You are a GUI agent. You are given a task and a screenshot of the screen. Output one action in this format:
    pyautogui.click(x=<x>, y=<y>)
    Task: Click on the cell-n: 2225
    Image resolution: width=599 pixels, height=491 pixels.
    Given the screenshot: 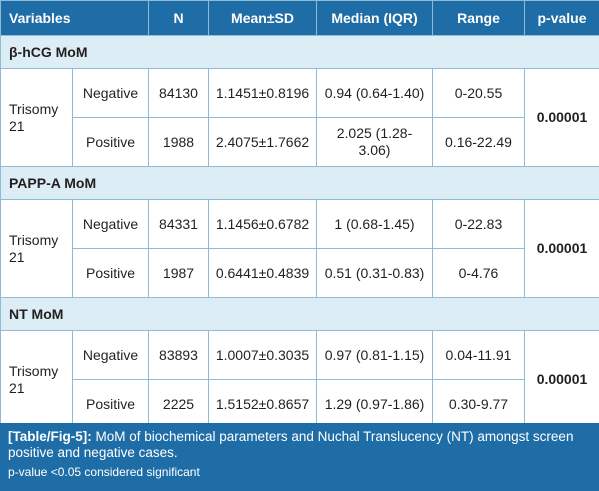 What is the action you would take?
    pyautogui.click(x=178, y=404)
    